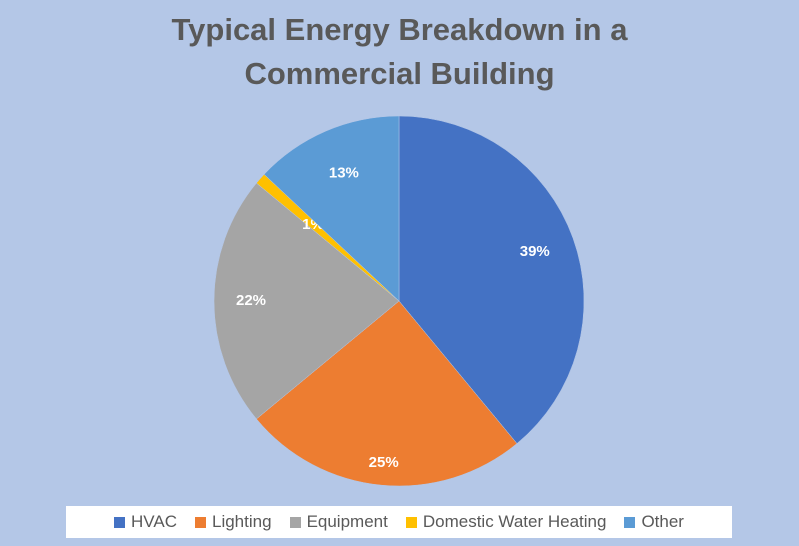 The width and height of the screenshot is (799, 546). I want to click on pie-label-hvac: 39%, so click(535, 251).